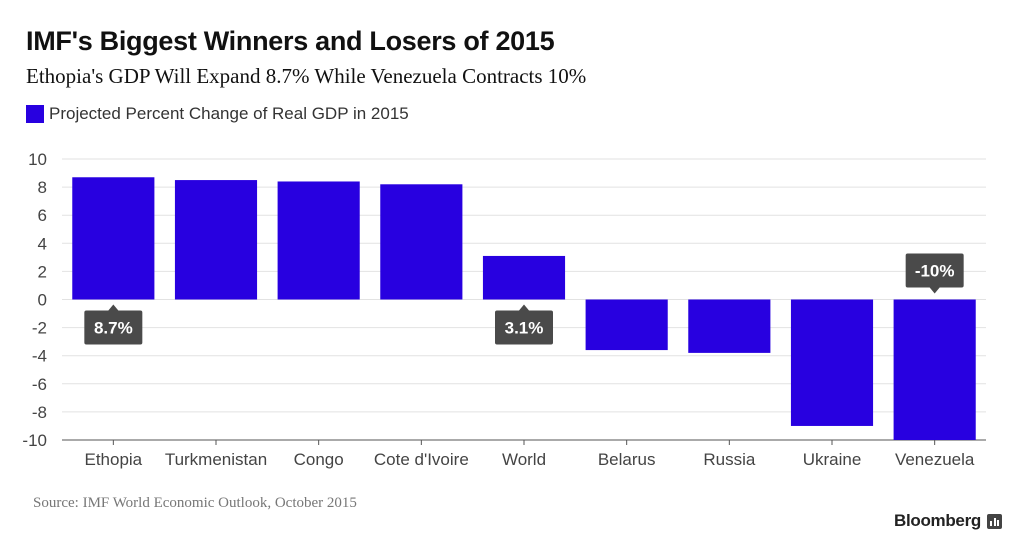  What do you see at coordinates (42, 187) in the screenshot?
I see `y-tick-label: 8` at bounding box center [42, 187].